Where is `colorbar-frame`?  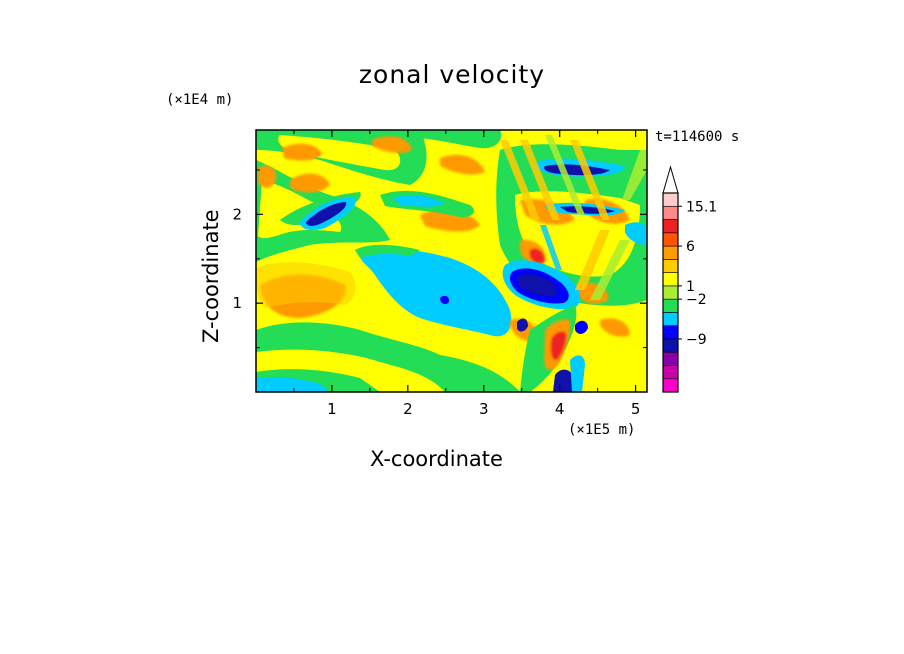 colorbar-frame is located at coordinates (670, 292).